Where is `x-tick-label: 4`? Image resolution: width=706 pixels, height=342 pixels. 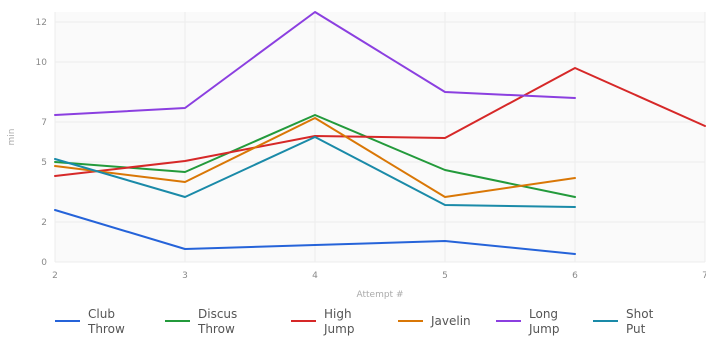 x-tick-label: 4 is located at coordinates (315, 276).